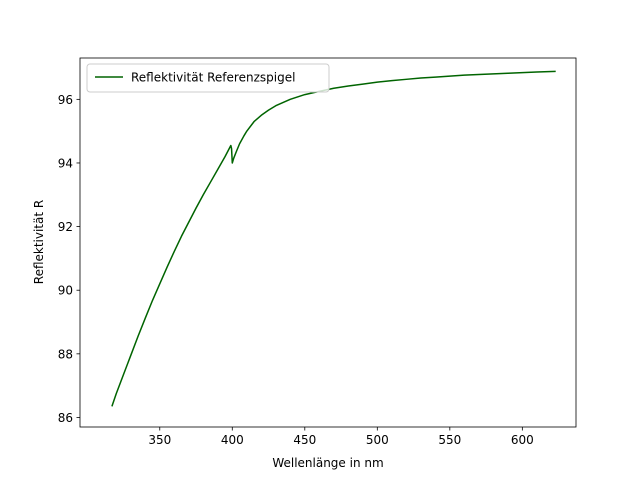 This screenshot has height=480, width=640. I want to click on legend-entry-label: Reflektivität Referenzspigel, so click(213, 78).